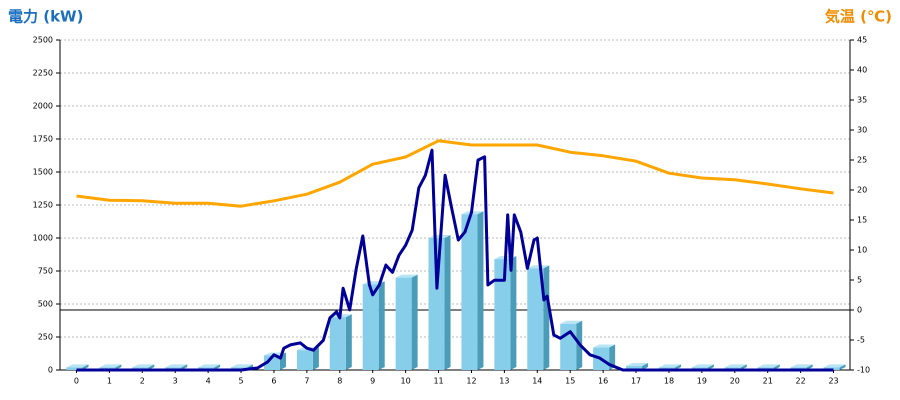  Describe the element at coordinates (862, 40) in the screenshot. I see `y2-tick-label: 45` at that location.